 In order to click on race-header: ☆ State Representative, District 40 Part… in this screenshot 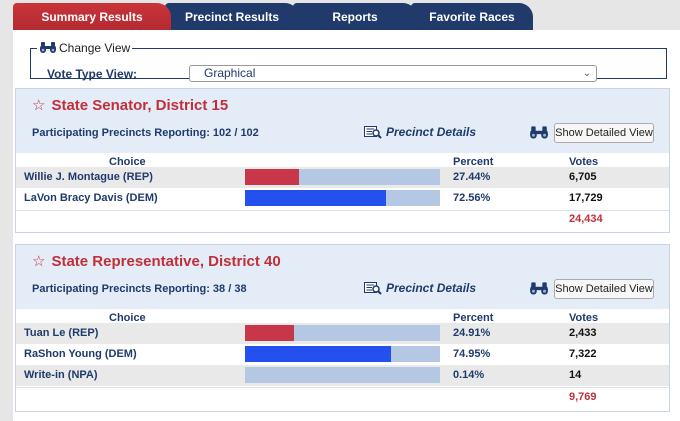, I will do `click(342, 277)`.